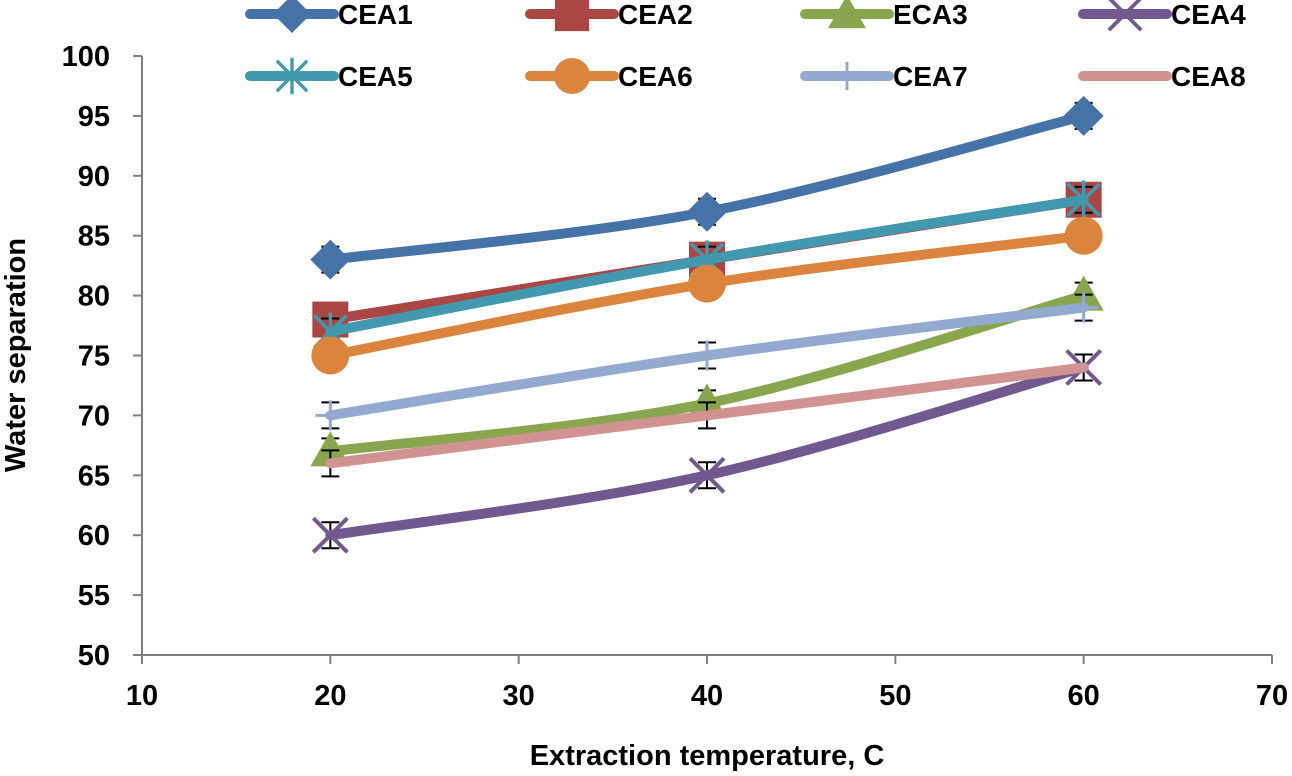  Describe the element at coordinates (1272, 696) in the screenshot. I see `x-tick-label: 70` at that location.